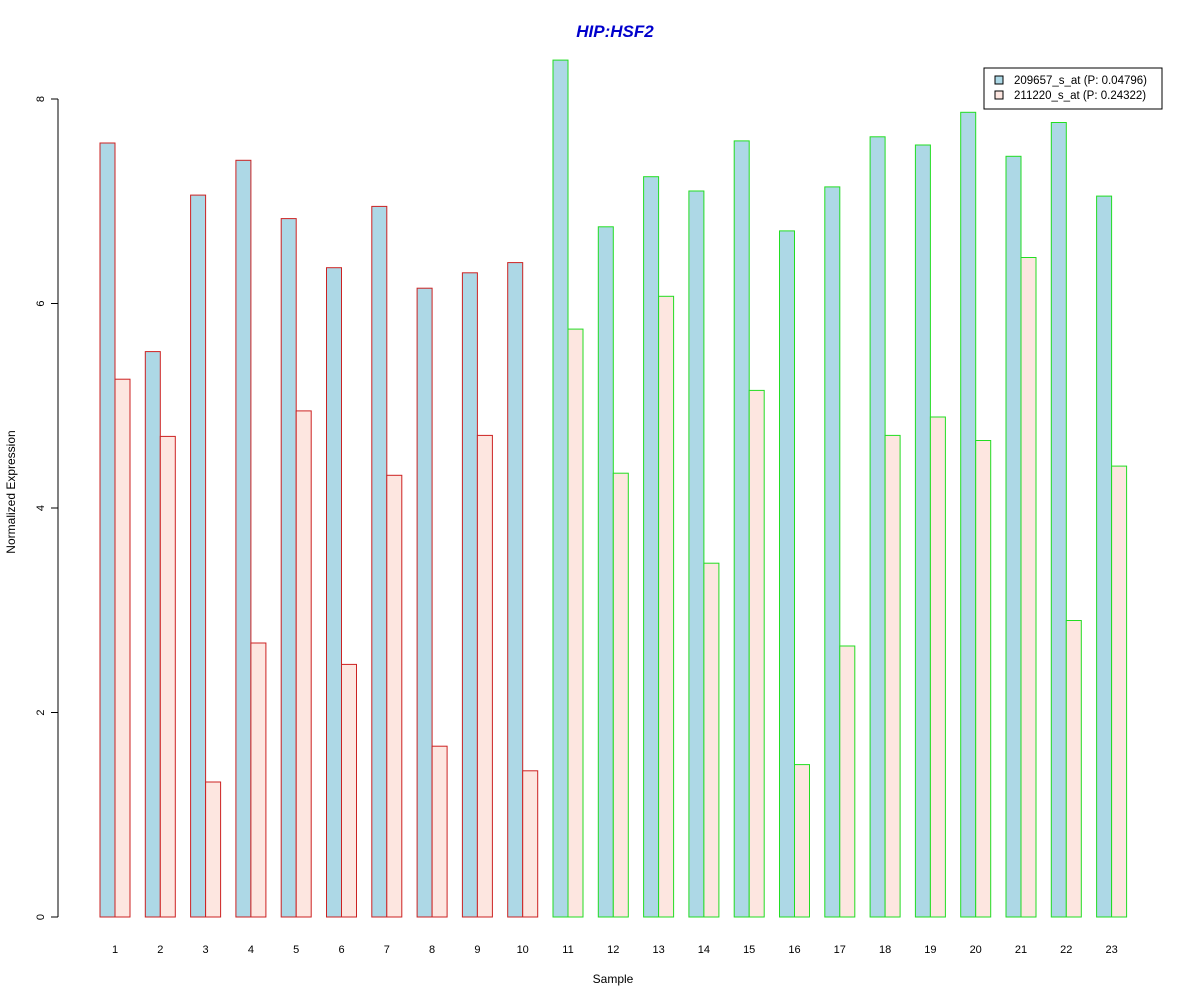  Describe the element at coordinates (658, 950) in the screenshot. I see `x-tick-label-13: 13` at that location.